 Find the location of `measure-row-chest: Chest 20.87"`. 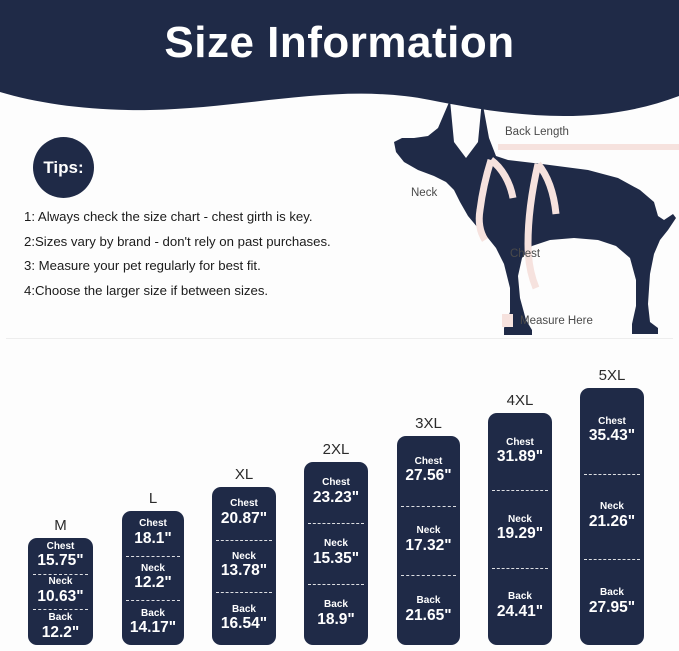

measure-row-chest: Chest 20.87" is located at coordinates (244, 513).